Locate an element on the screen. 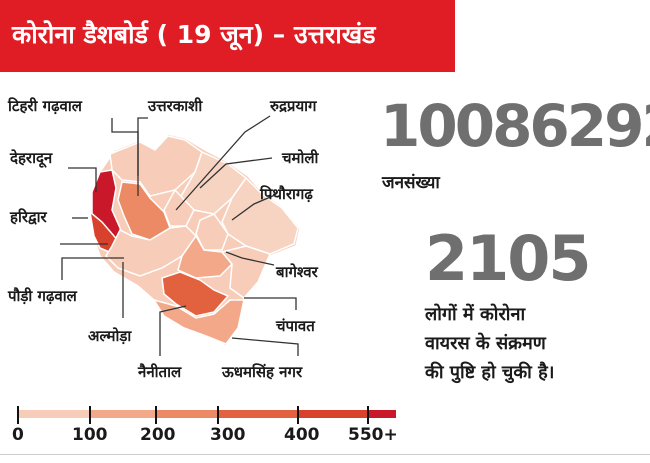  label-udham-singh-nagar: ऊधमसिंह नगर is located at coordinates (262, 372).